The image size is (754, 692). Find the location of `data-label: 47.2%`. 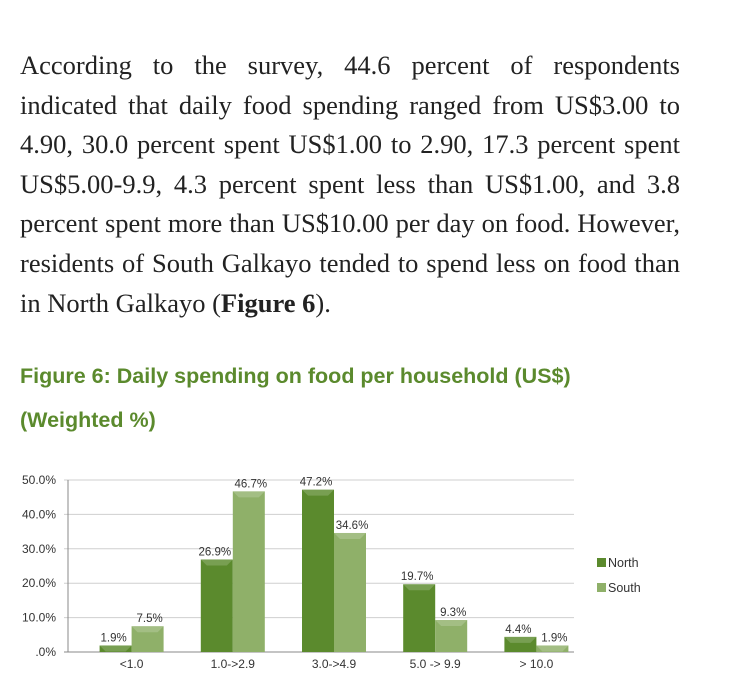

data-label: 47.2% is located at coordinates (316, 483).